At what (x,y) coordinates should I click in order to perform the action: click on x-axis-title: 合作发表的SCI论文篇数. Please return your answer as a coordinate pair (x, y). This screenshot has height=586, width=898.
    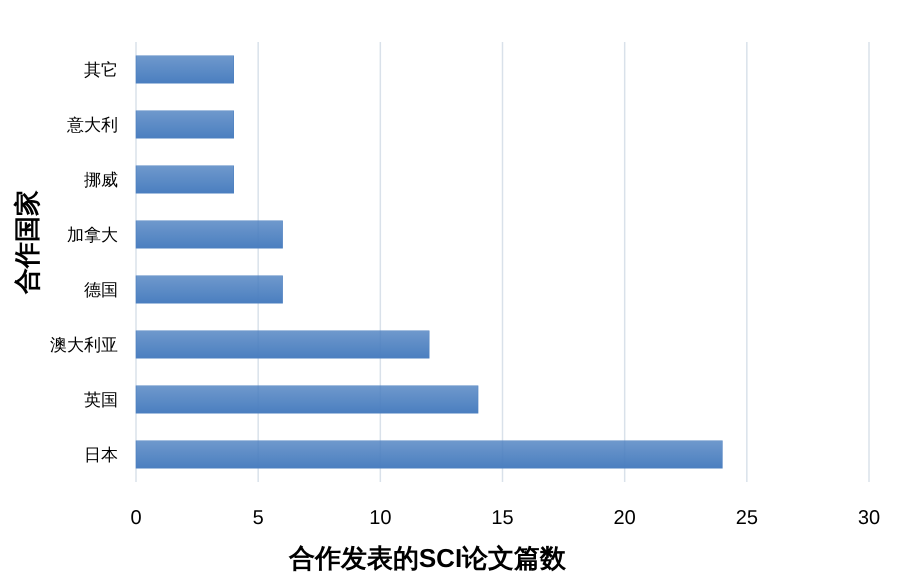
    Looking at the image, I should click on (428, 558).